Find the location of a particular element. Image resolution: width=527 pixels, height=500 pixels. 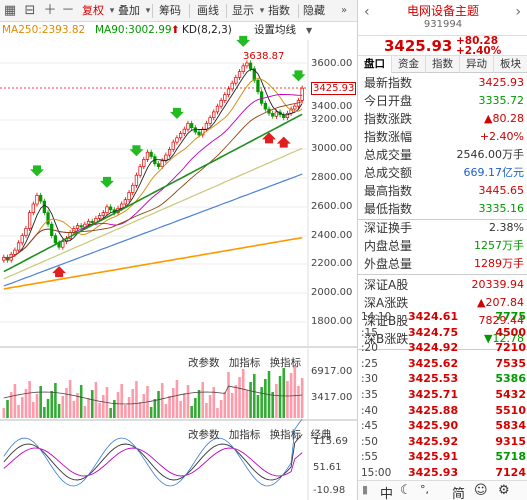

zoom-in-icon: ＋ is located at coordinates (50, 10).